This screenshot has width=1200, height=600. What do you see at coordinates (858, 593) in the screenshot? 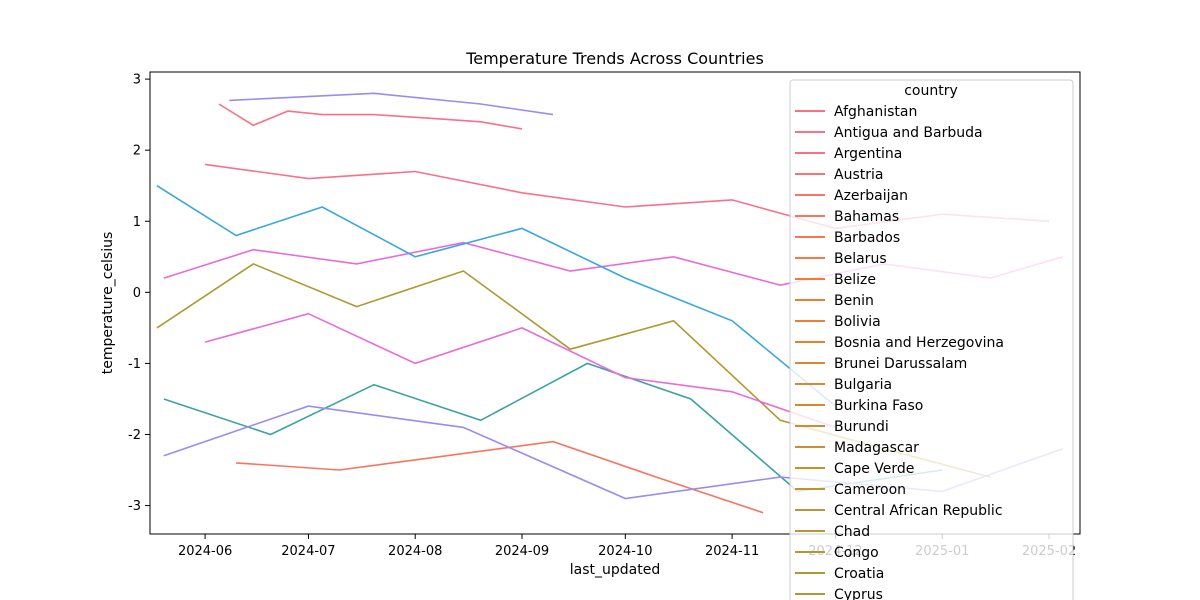
I see `legend-item-label: Cyprus` at bounding box center [858, 593].